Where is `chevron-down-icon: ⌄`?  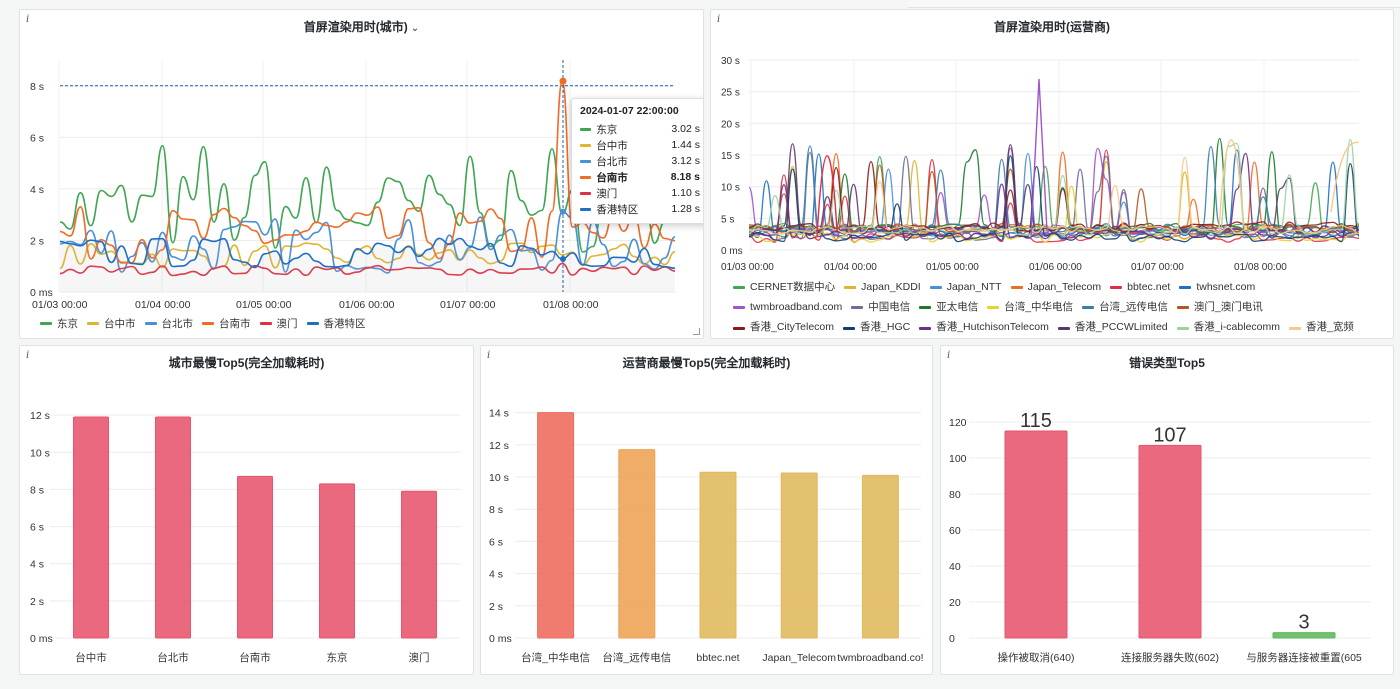
chevron-down-icon: ⌄ is located at coordinates (415, 28).